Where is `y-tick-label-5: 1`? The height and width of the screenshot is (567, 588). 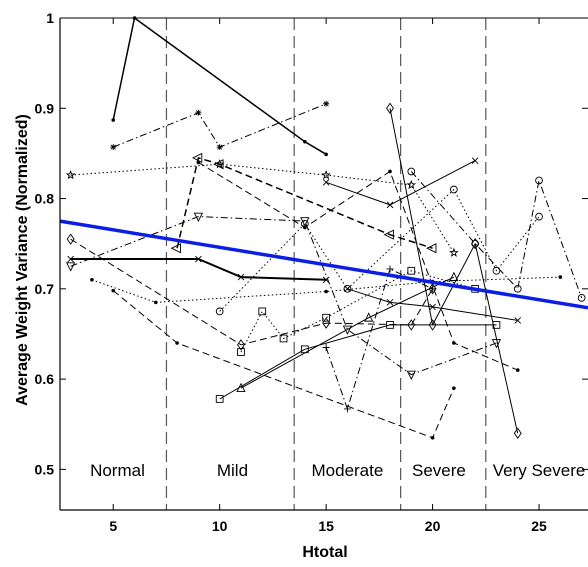
y-tick-label-5: 1 is located at coordinates (50, 18).